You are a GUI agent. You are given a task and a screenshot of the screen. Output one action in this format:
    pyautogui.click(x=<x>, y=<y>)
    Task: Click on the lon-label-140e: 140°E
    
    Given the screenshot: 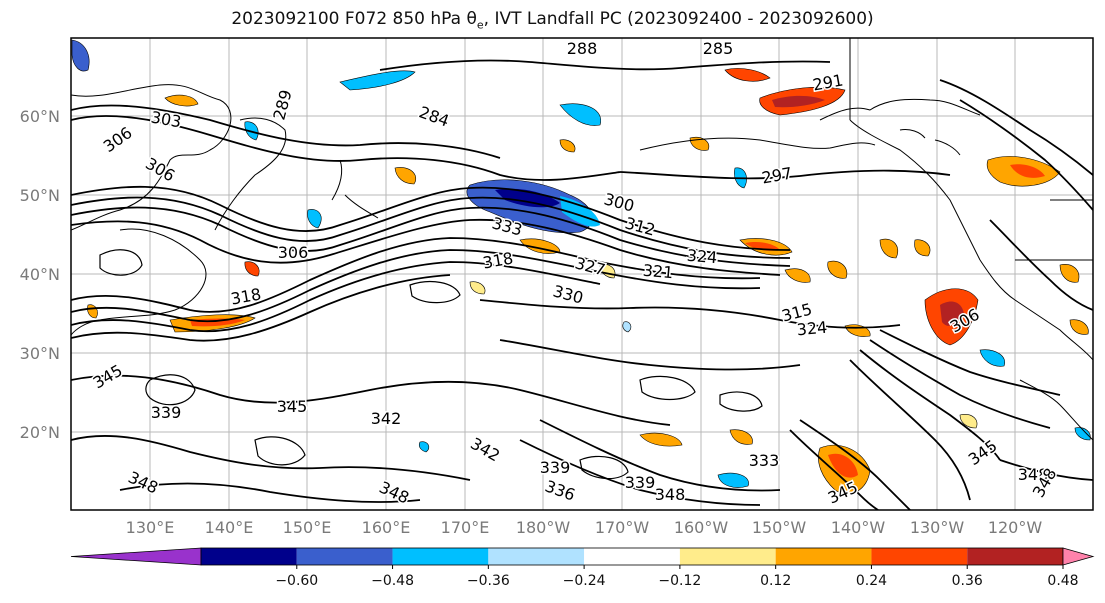 What is the action you would take?
    pyautogui.click(x=229, y=527)
    